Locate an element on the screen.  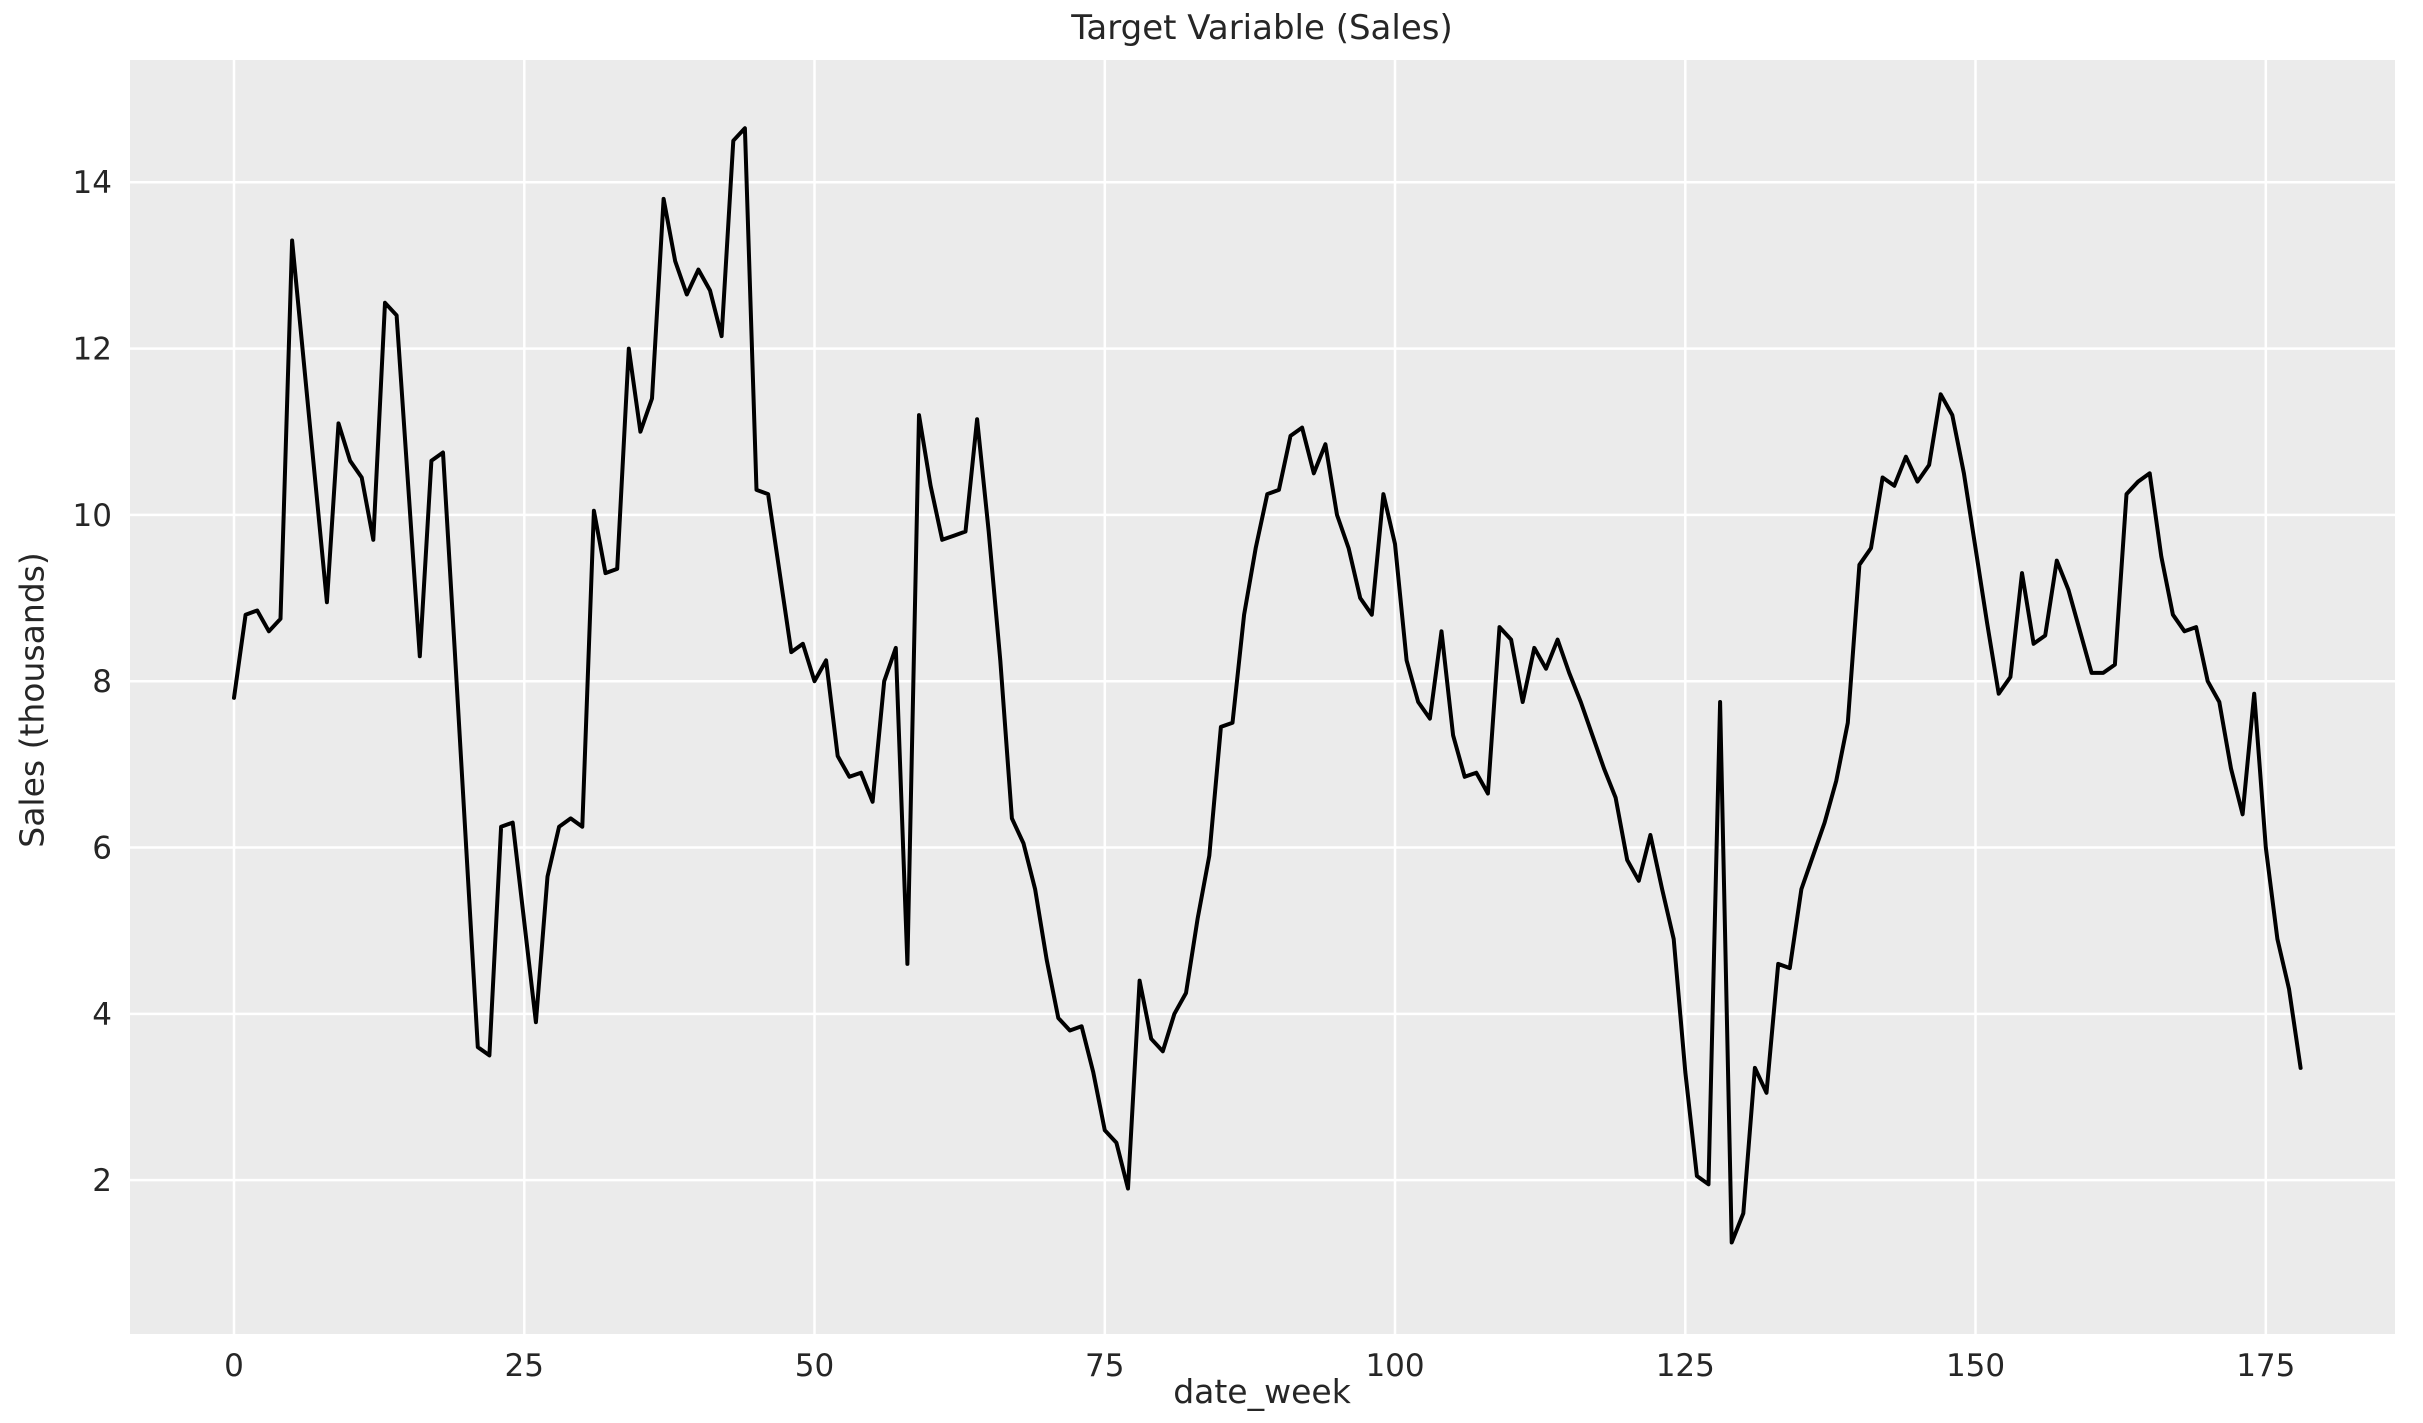
chart-title: Target Variable (Sales) is located at coordinates (1262, 28).